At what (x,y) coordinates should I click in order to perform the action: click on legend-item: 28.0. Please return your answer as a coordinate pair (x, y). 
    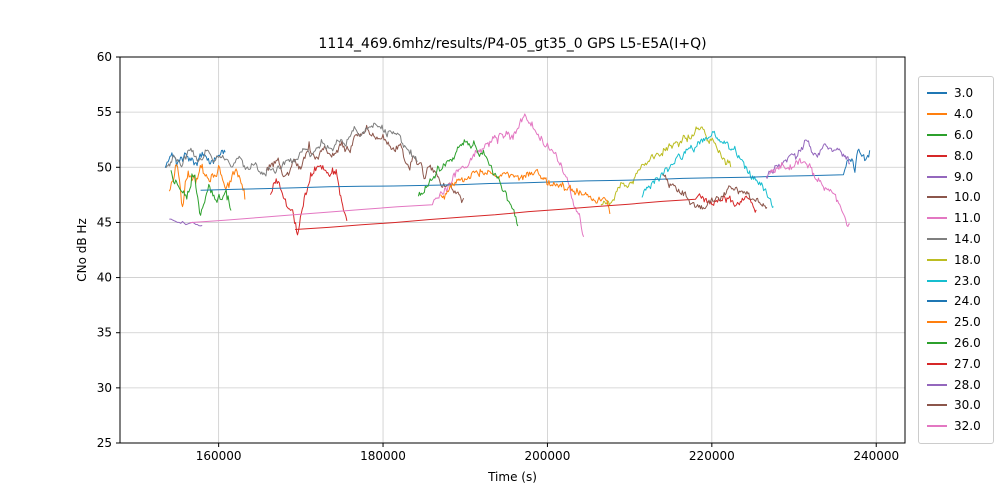
    Looking at the image, I should click on (957, 384).